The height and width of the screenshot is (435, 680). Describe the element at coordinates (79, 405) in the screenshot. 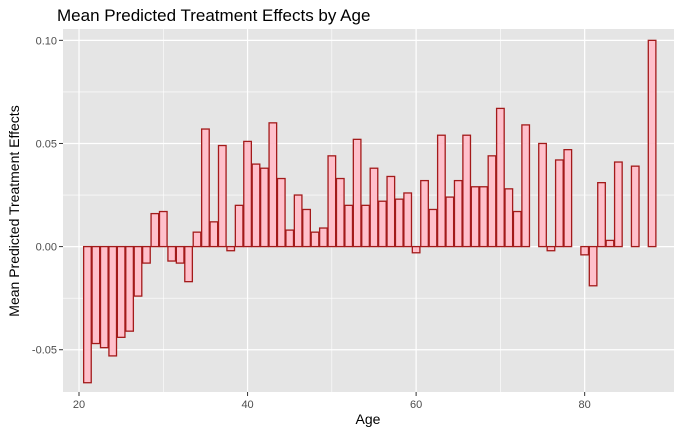

I see `x-tick-label: 20` at that location.